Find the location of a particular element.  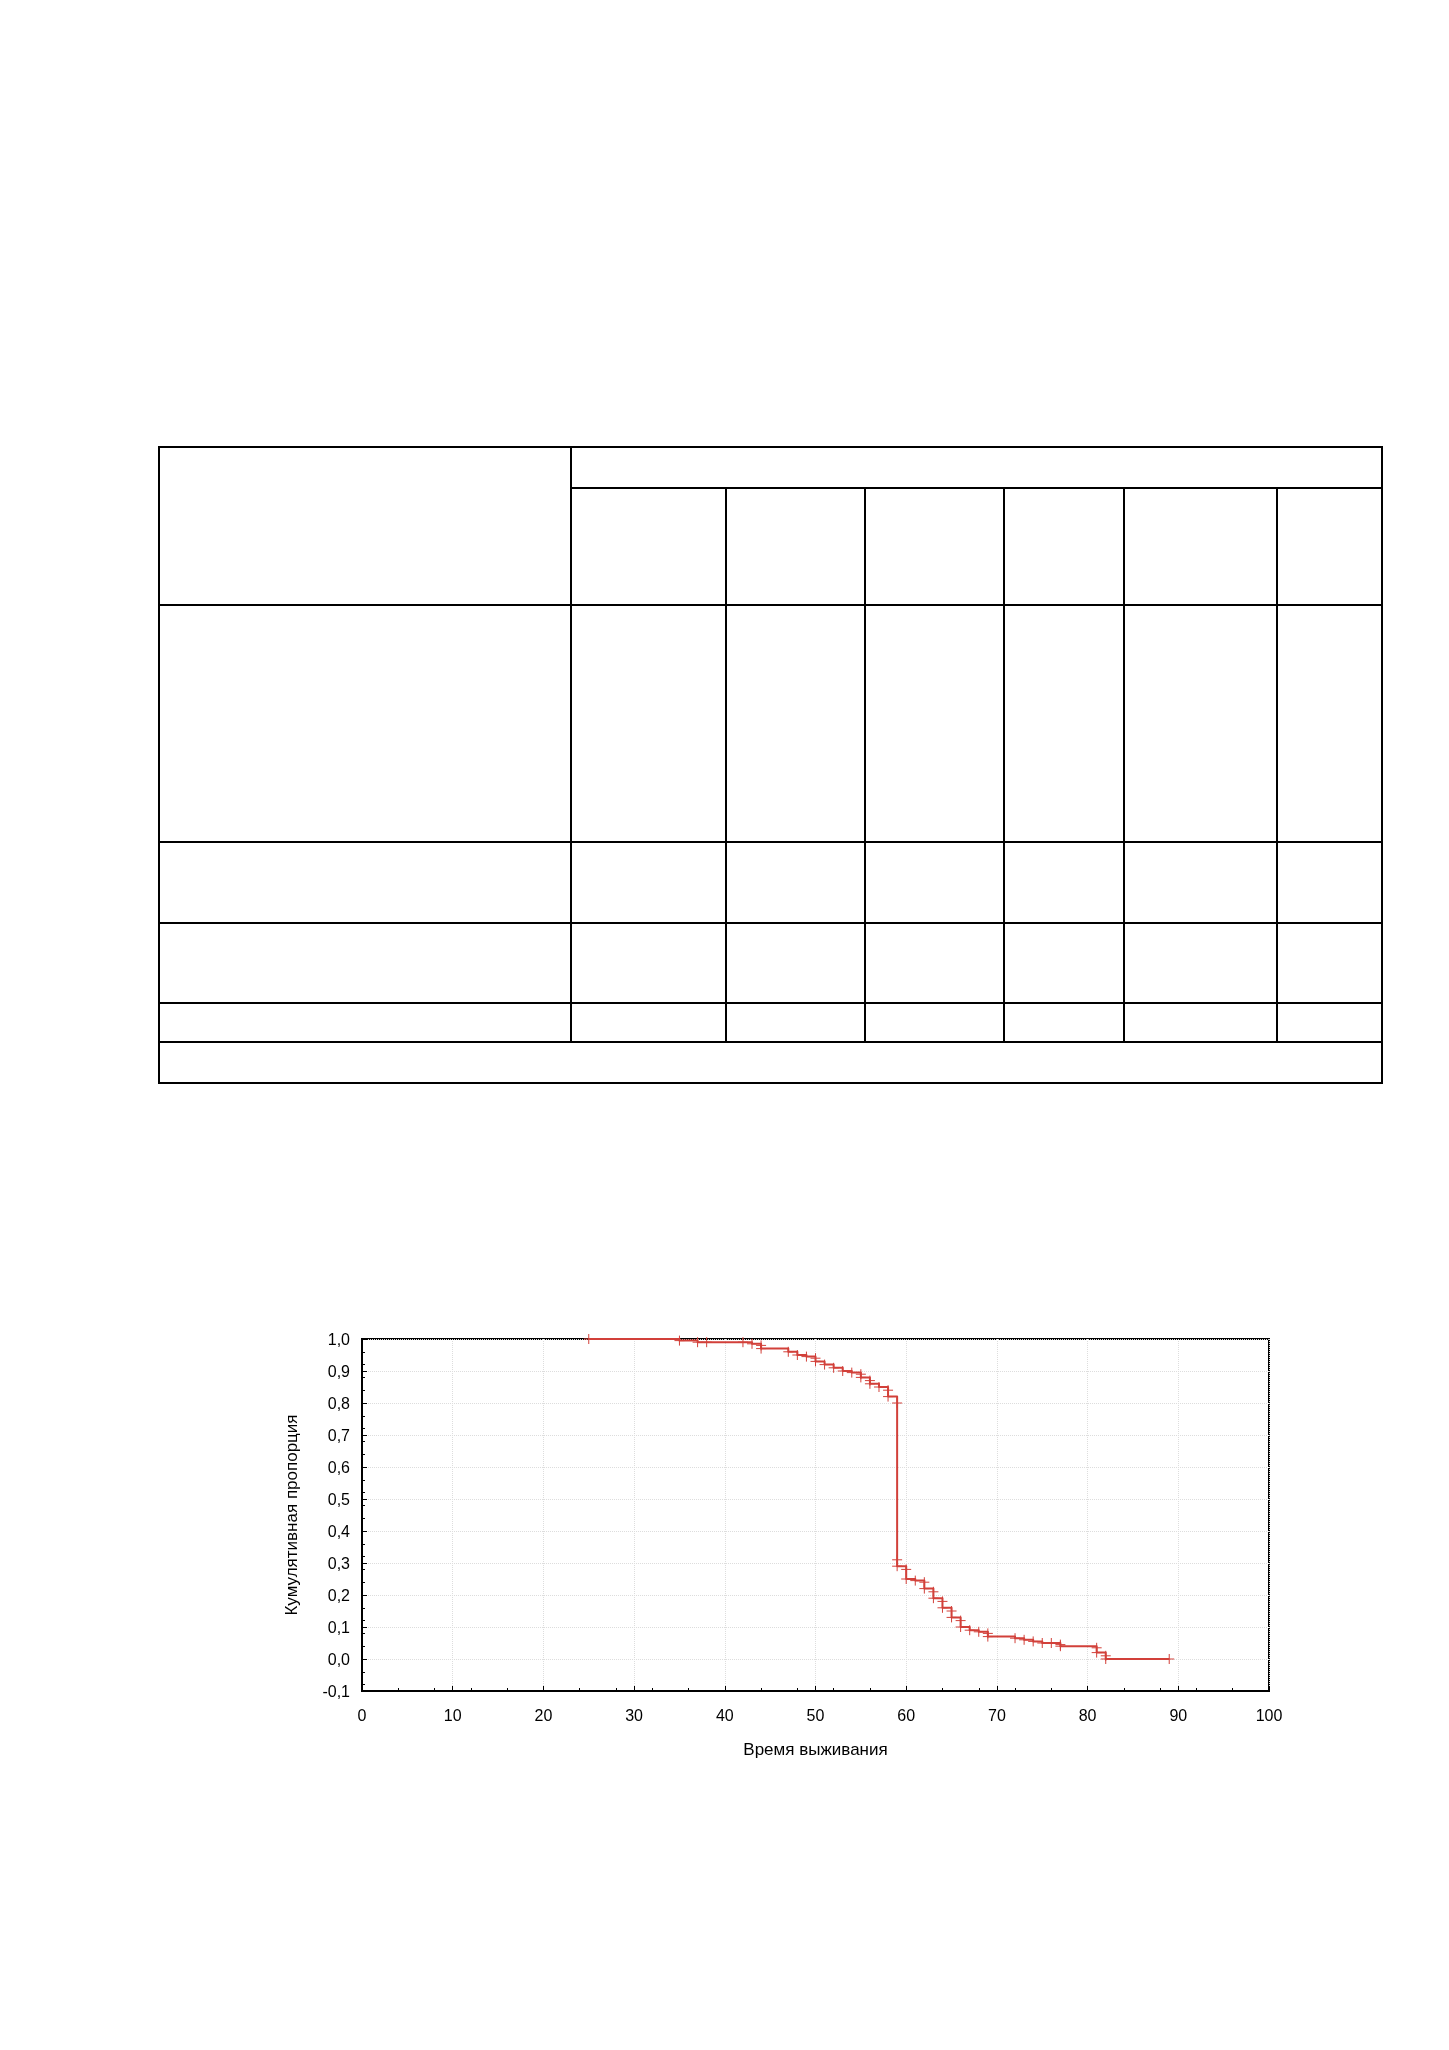

y-tick-label: 0,1 is located at coordinates (339, 1627).